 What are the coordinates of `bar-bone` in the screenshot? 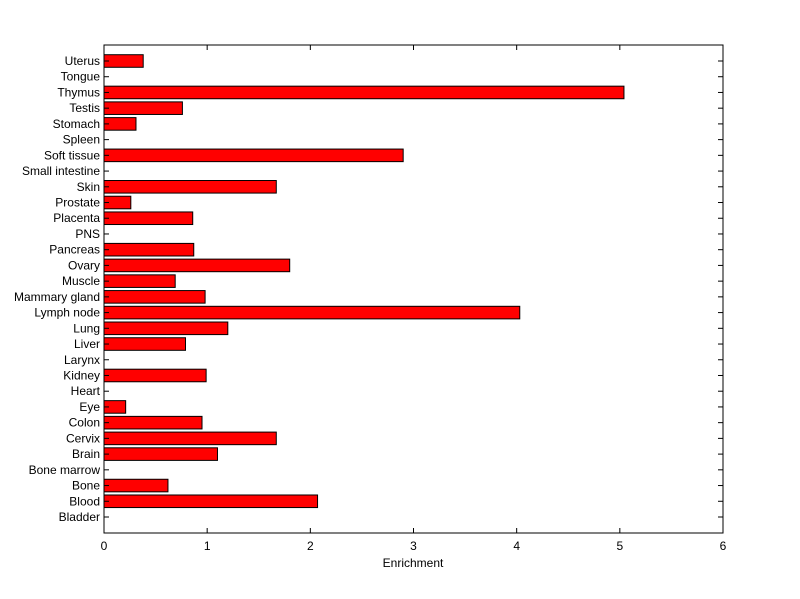 It's located at (136, 485).